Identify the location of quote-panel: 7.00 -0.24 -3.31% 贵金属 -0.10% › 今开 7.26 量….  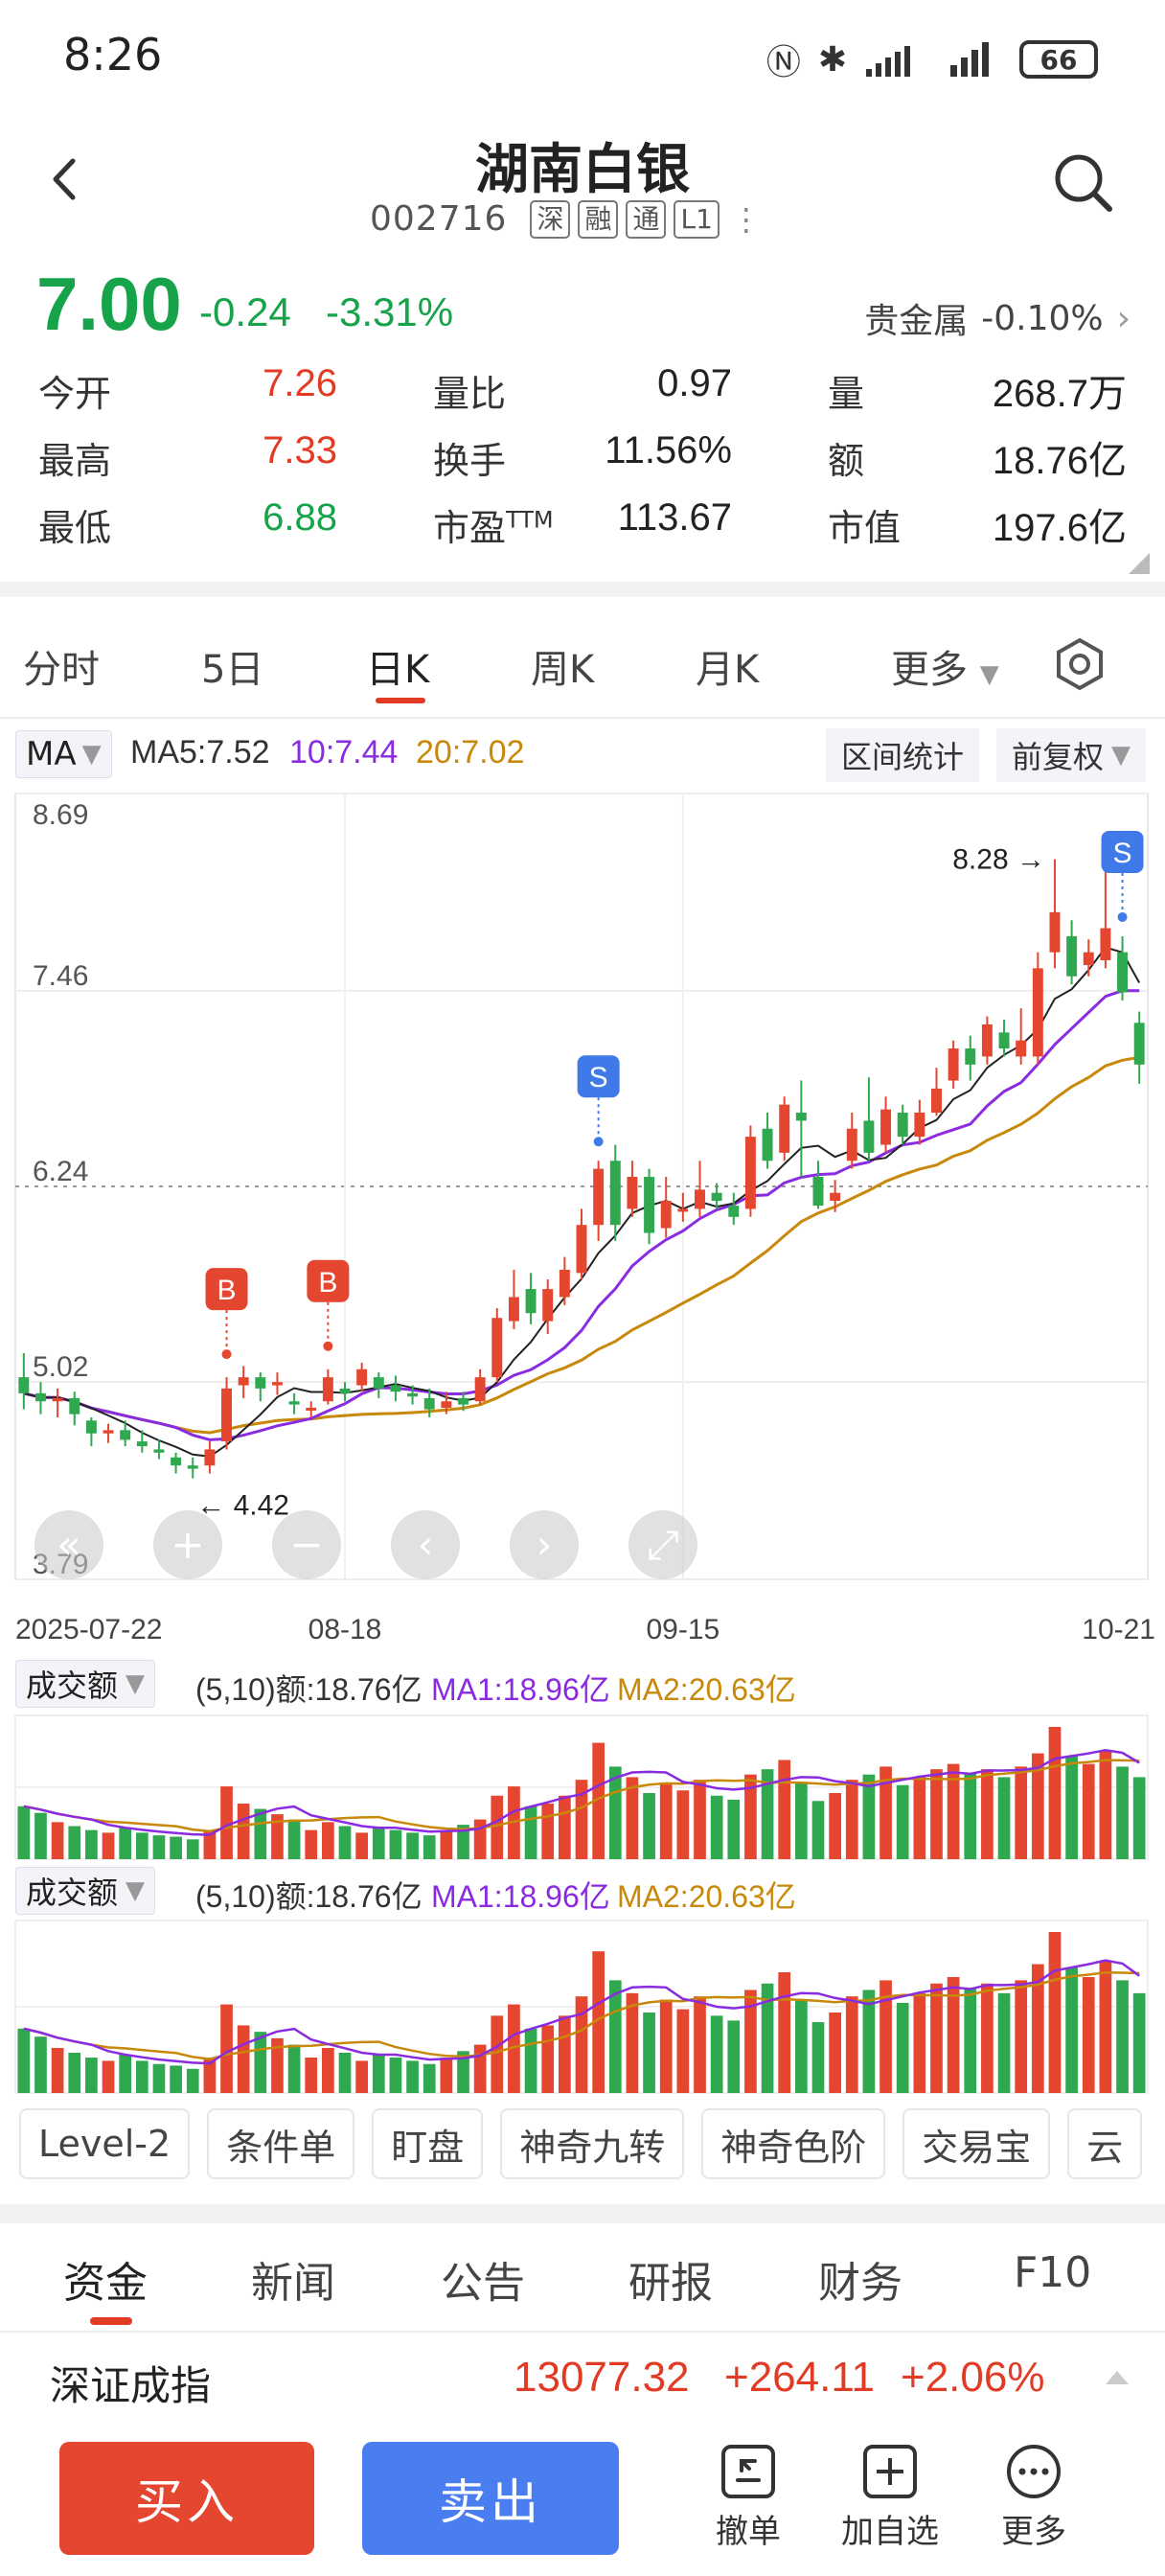
(582, 416).